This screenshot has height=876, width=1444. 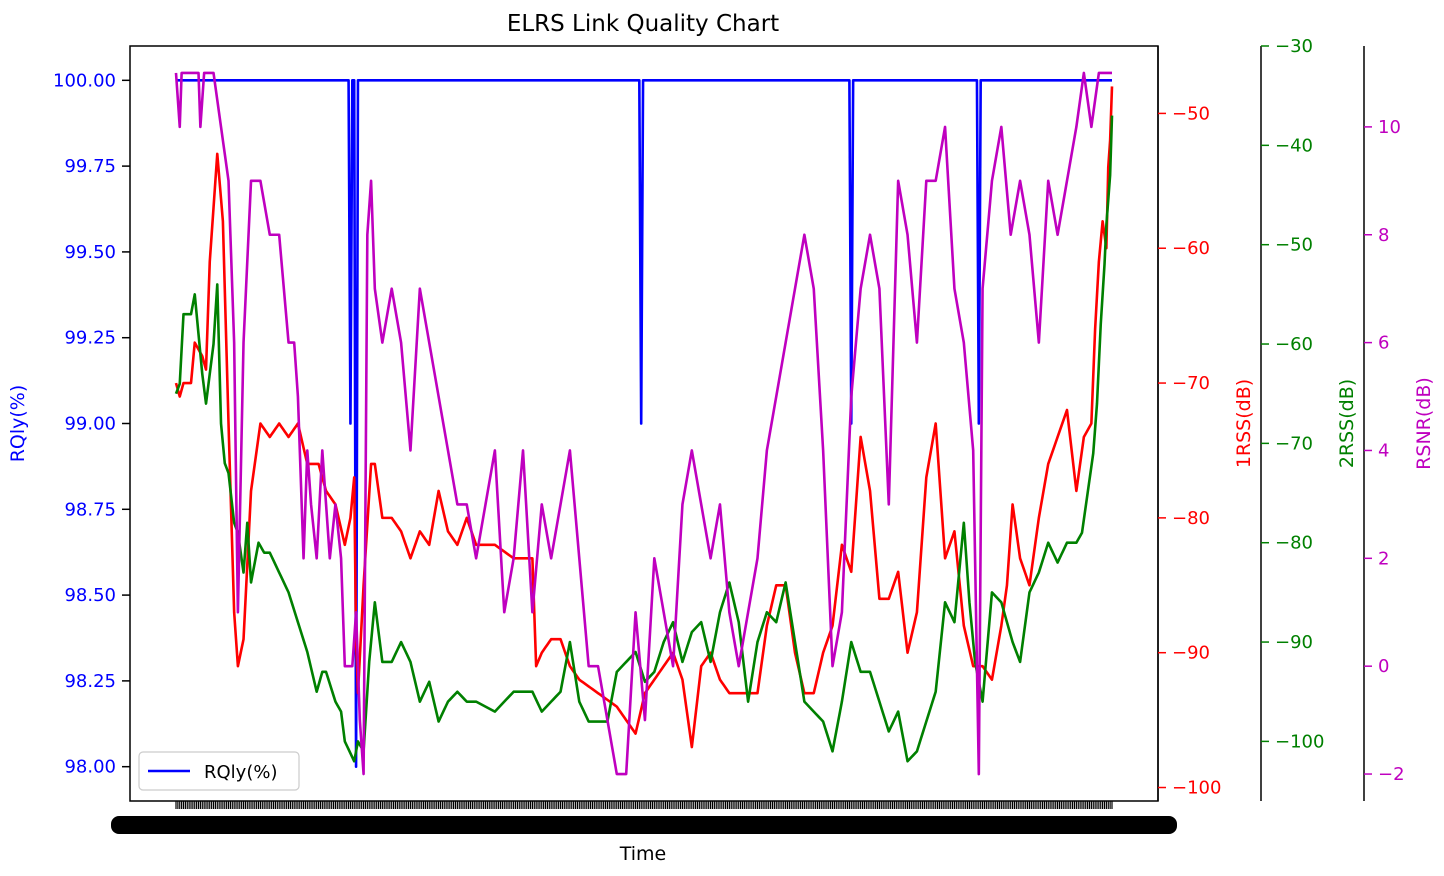 I want to click on rss1-tick-label: −100, so click(x=1196, y=788).